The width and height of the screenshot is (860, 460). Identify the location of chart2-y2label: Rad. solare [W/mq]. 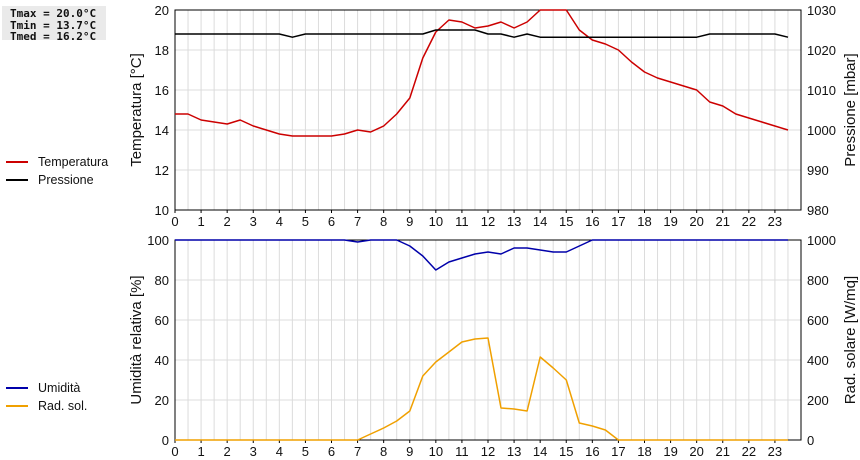
(850, 340).